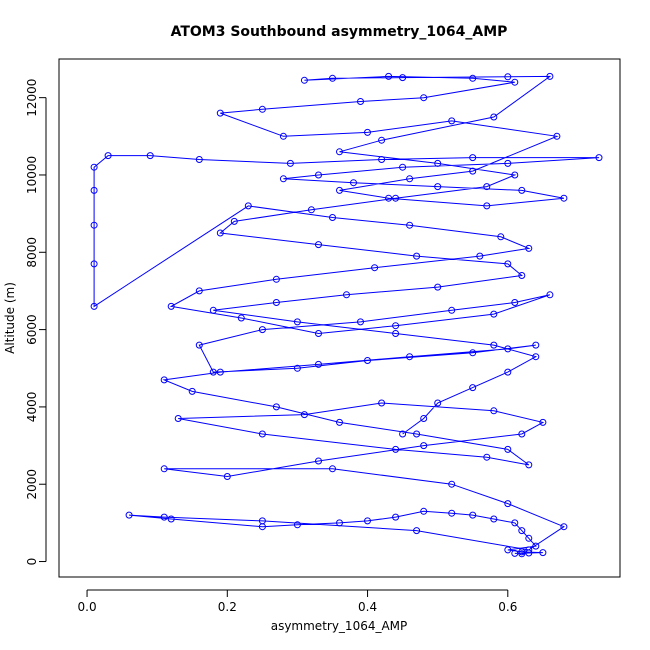 This screenshot has height=650, width=650. I want to click on y-tick-label: 8000, so click(32, 252).